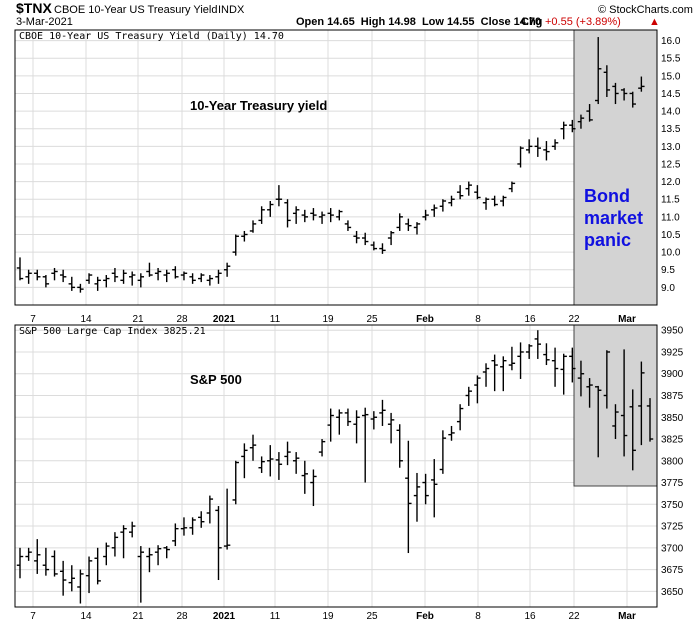 This screenshot has height=624, width=700. Describe the element at coordinates (671, 112) in the screenshot. I see `treasury-y-tick-label: 14.0` at that location.